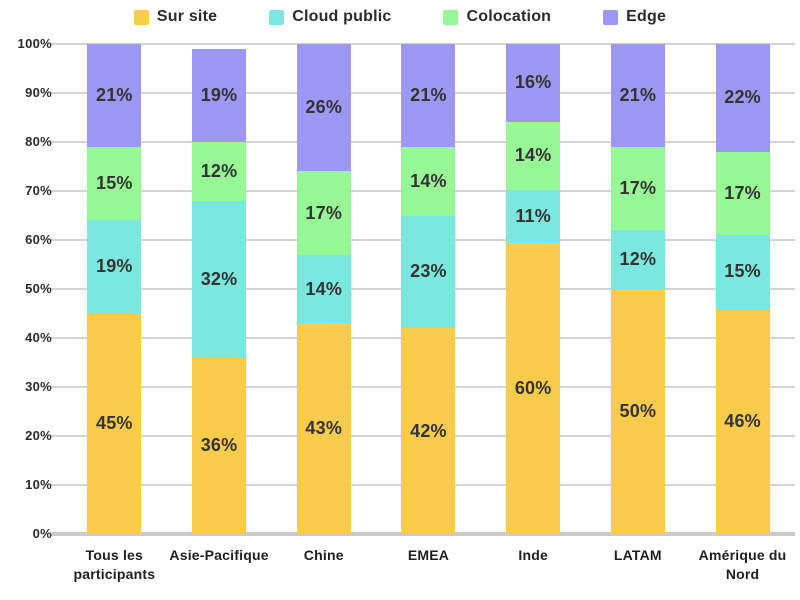 The image size is (800, 600). I want to click on bar-2: 26% 17% 14% 43%, so click(323, 289).